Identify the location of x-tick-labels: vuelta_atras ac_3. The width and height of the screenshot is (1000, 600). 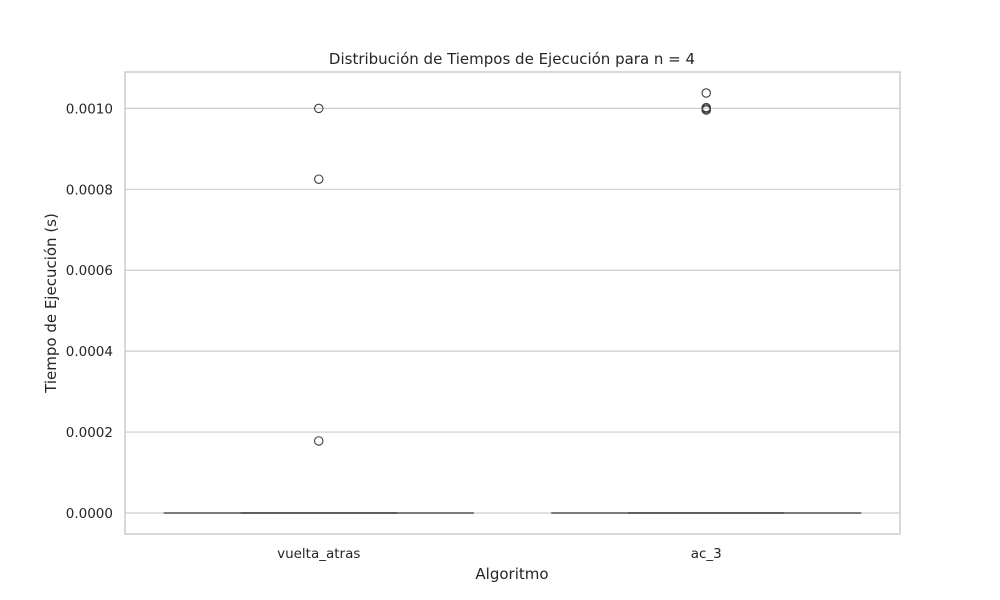
(499, 554).